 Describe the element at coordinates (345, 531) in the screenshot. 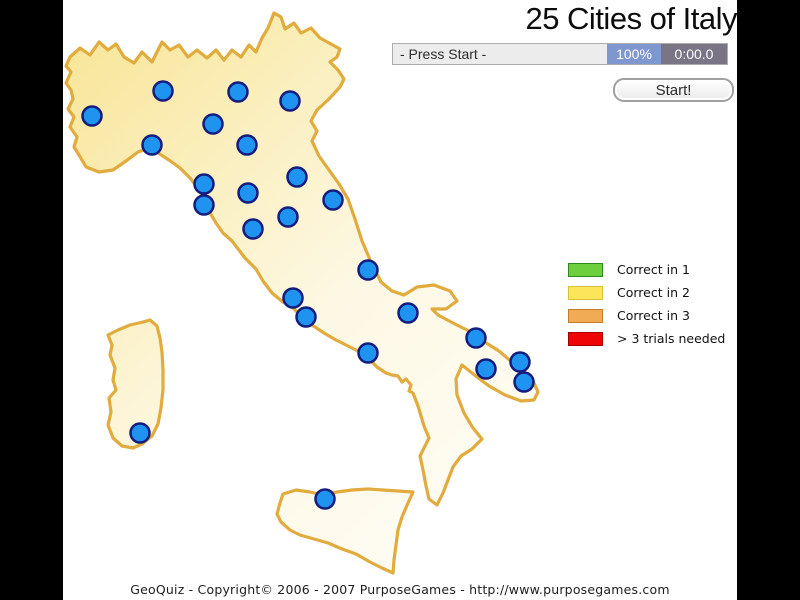

I see `sicily-island` at that location.